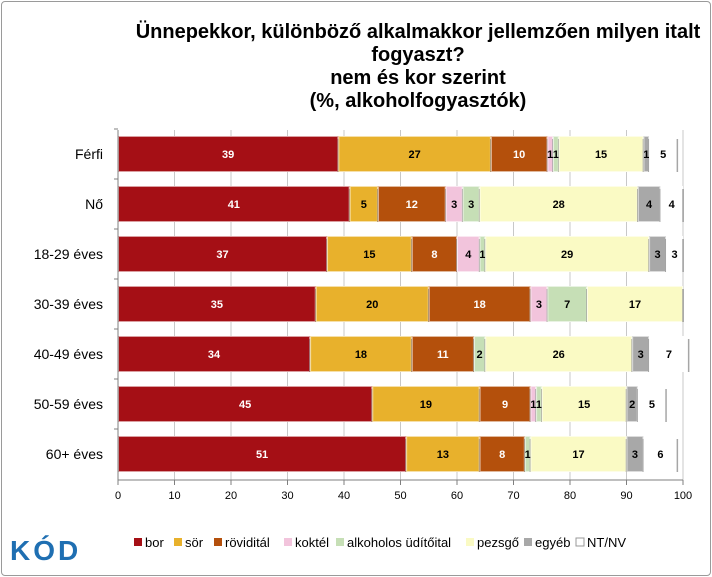  What do you see at coordinates (606, 542) in the screenshot?
I see `legend-label: NT/NV` at bounding box center [606, 542].